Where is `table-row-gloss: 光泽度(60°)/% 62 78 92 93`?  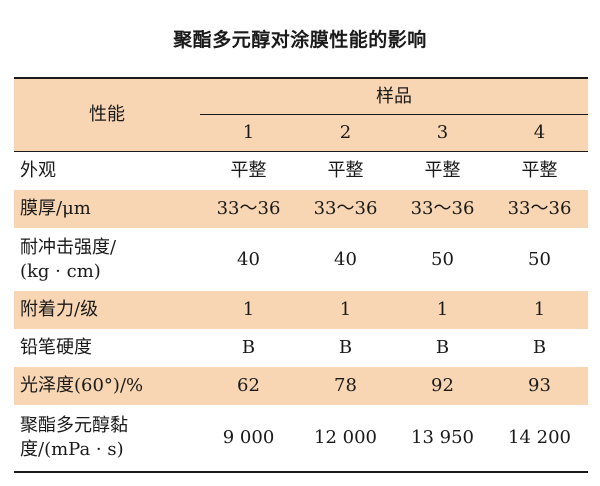
table-row-gloss: 光泽度(60°)/% 62 78 92 93 is located at coordinates (301, 386).